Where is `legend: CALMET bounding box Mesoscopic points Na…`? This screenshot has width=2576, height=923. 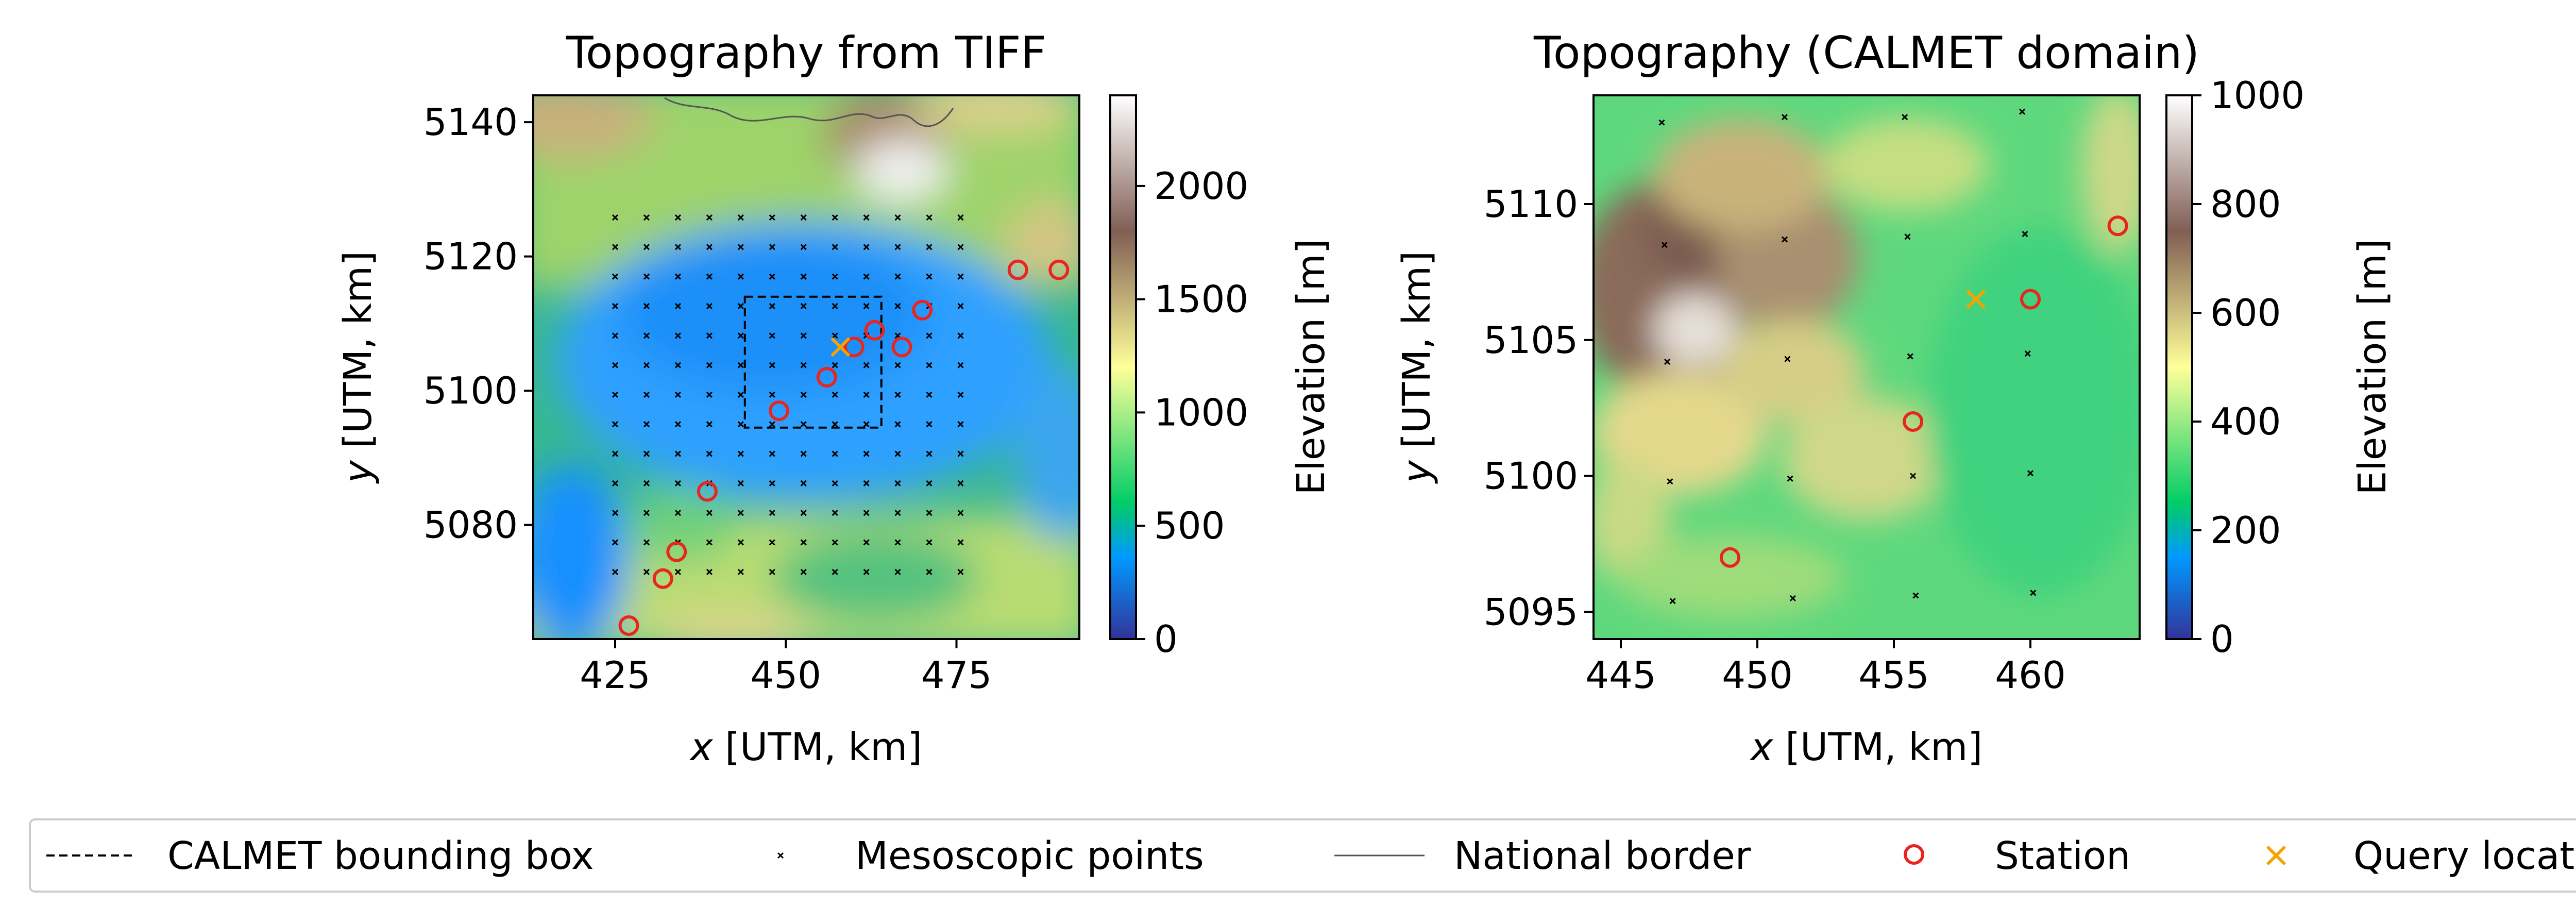 legend: CALMET bounding box Mesoscopic points Na… is located at coordinates (1302, 855).